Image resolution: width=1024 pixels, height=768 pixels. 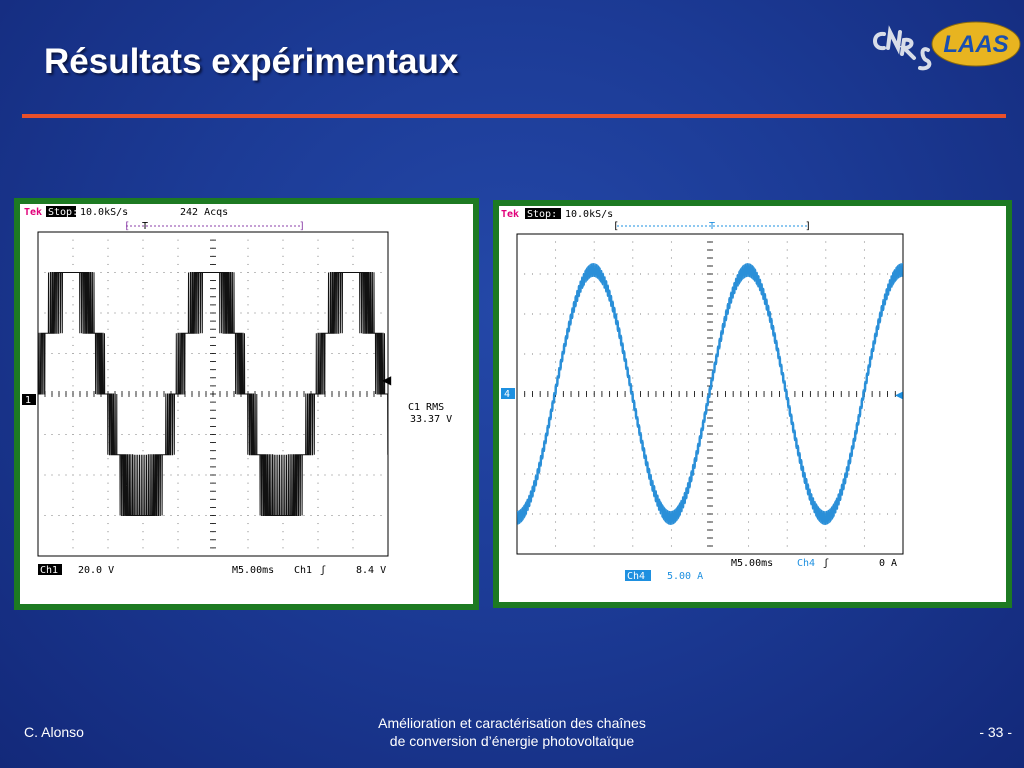 I want to click on scope2-record-left: [, so click(x=616, y=226).